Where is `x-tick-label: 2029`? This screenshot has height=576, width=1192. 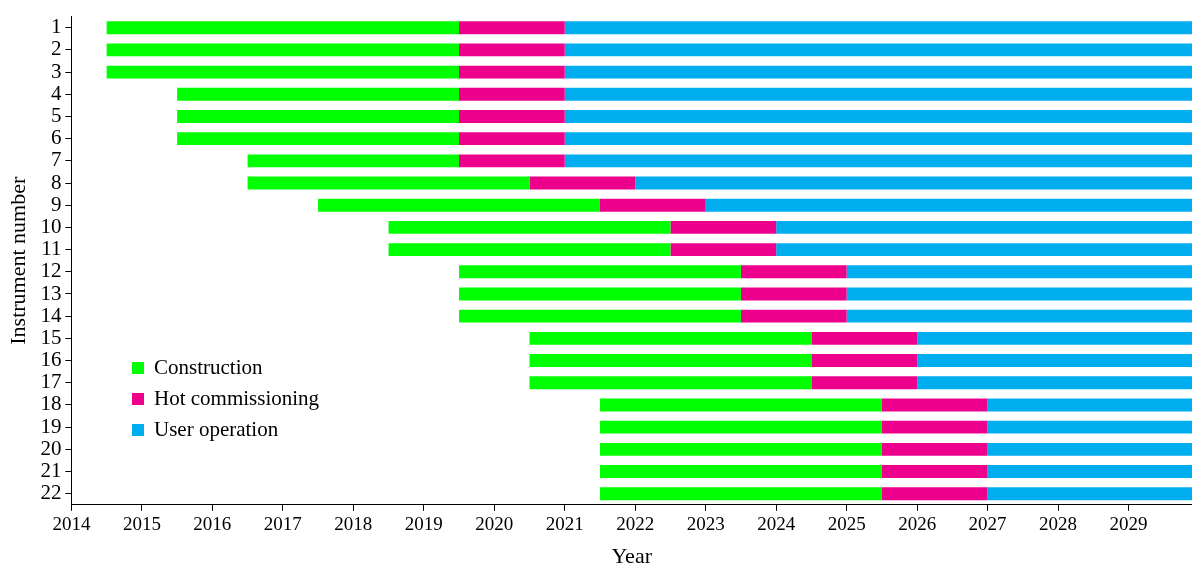 x-tick-label: 2029 is located at coordinates (1128, 524).